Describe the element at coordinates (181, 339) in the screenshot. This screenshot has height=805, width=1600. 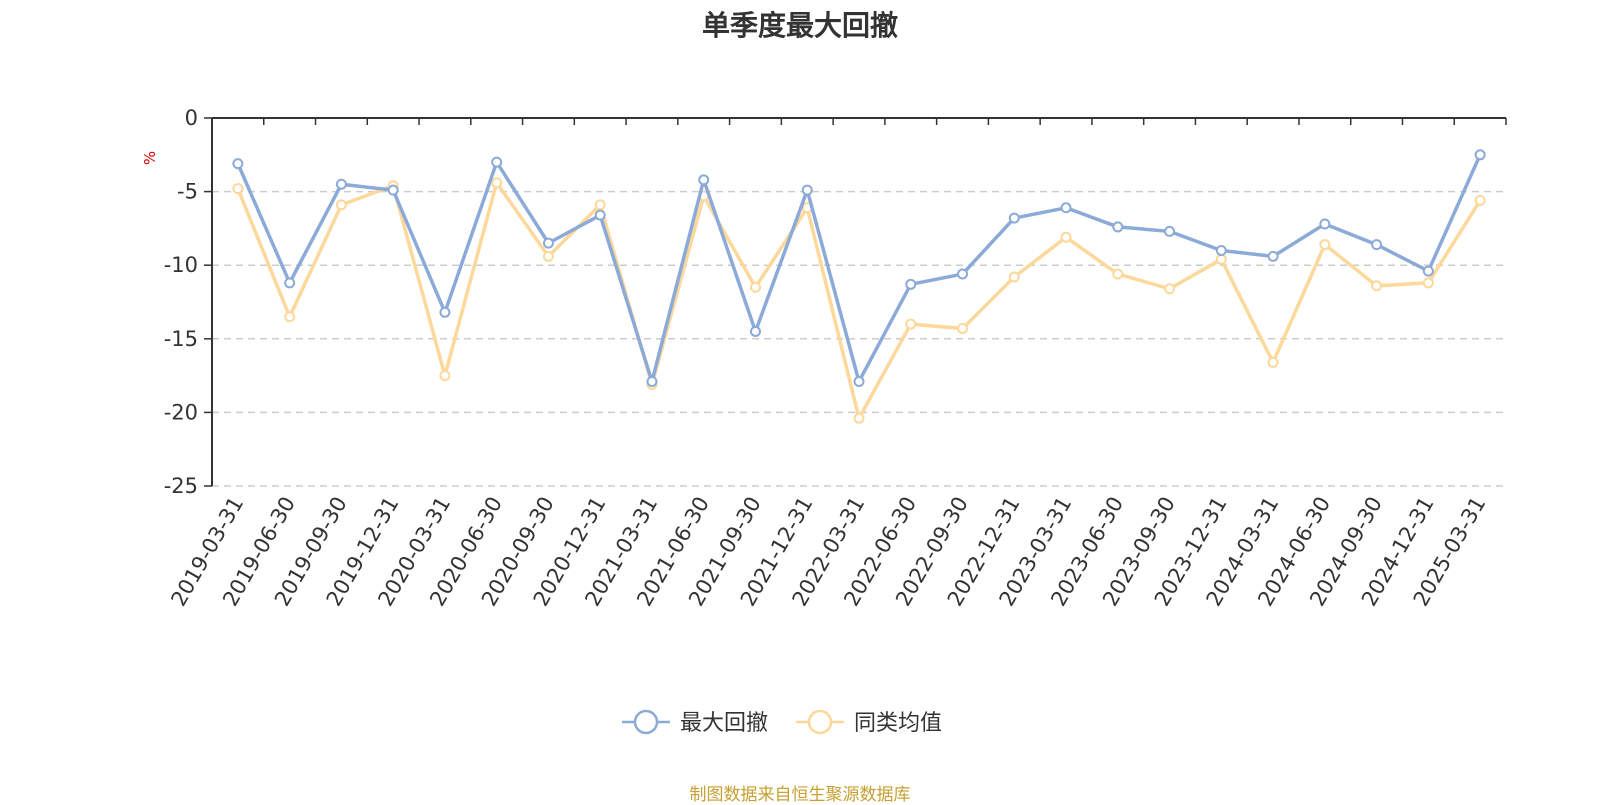
I see `y-tick-label: -15` at that location.